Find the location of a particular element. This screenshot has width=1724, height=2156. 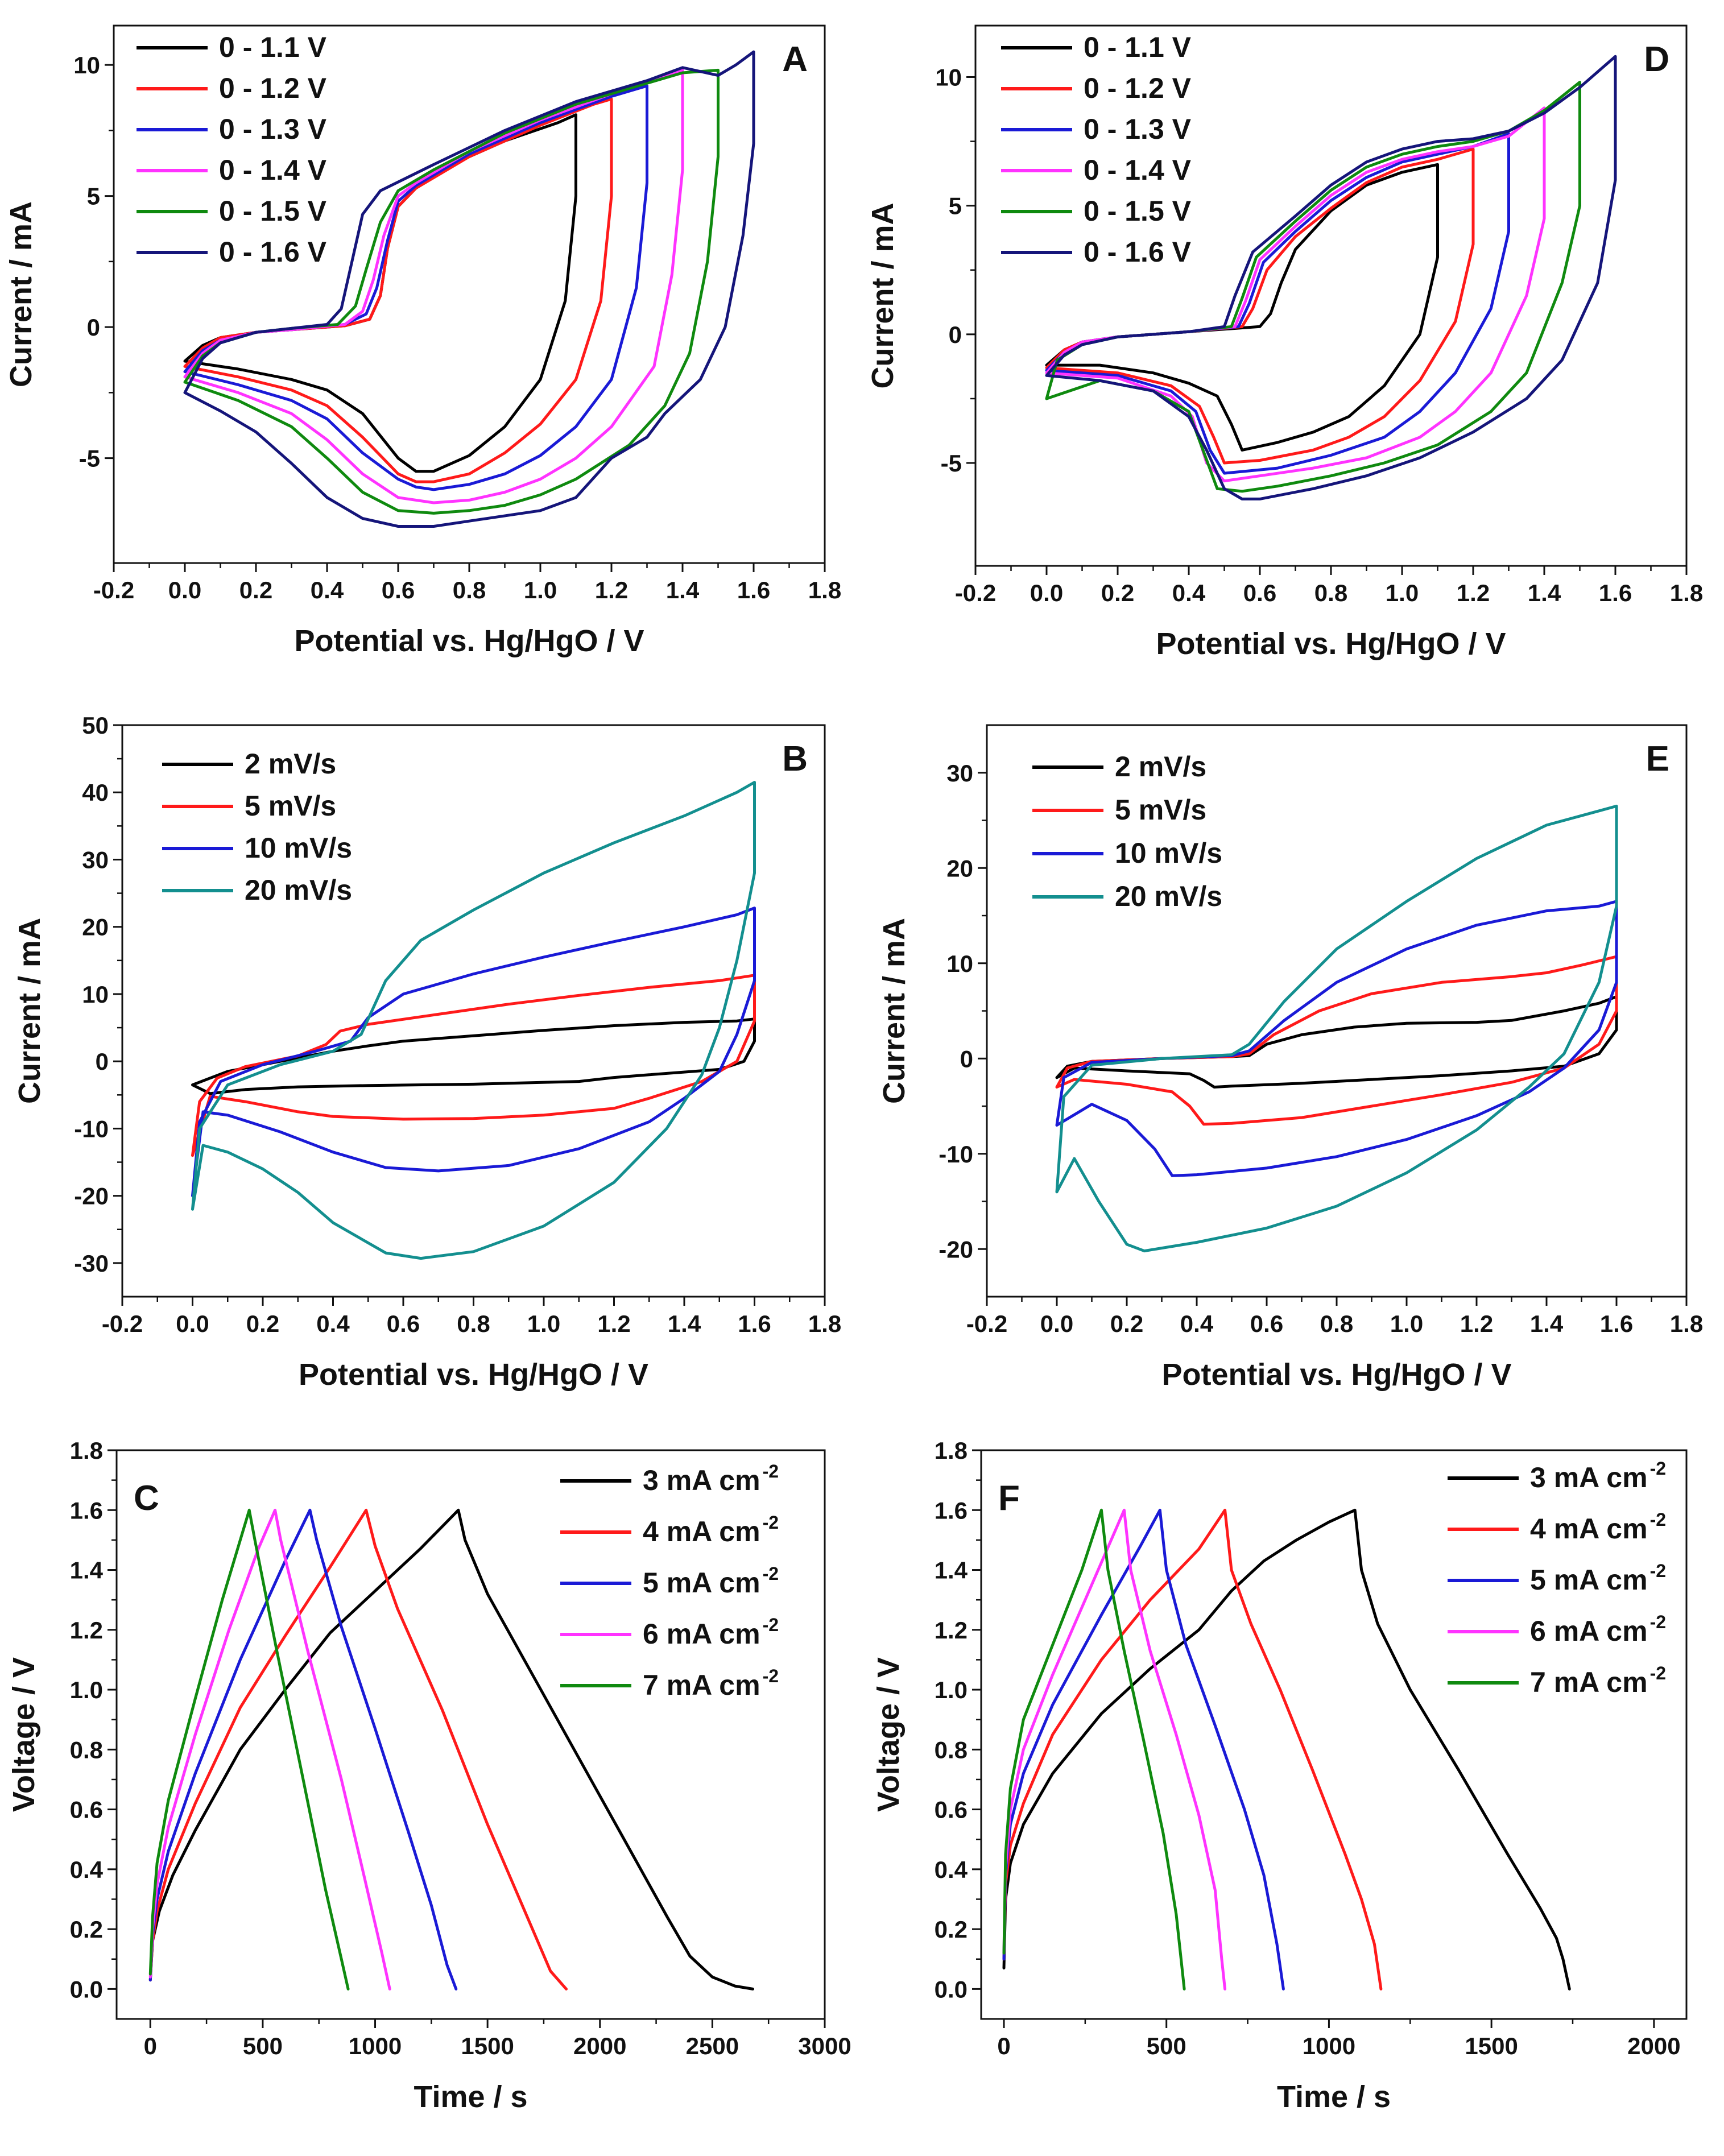

y-tick-label: 10 is located at coordinates (959, 963).